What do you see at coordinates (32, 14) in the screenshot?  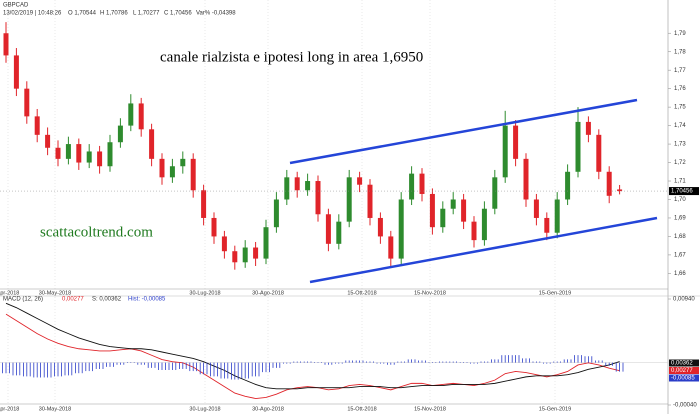 I see `quote-time: 13/02/2019 | 10:48:26` at bounding box center [32, 14].